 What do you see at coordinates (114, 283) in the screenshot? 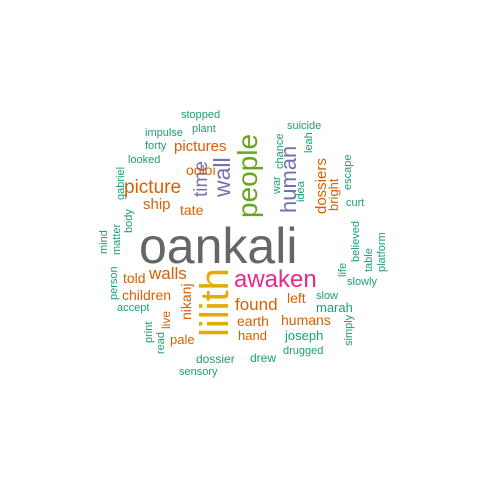
I see `word-person: person` at bounding box center [114, 283].